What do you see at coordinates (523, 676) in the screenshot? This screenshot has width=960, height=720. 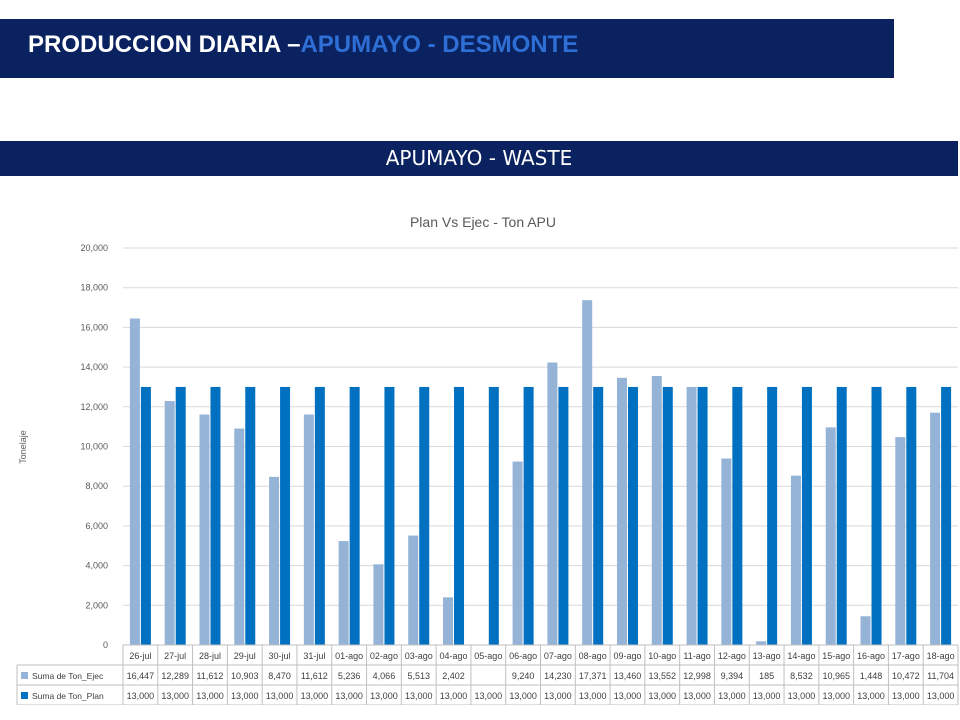 I see `data-label: 9,240` at bounding box center [523, 676].